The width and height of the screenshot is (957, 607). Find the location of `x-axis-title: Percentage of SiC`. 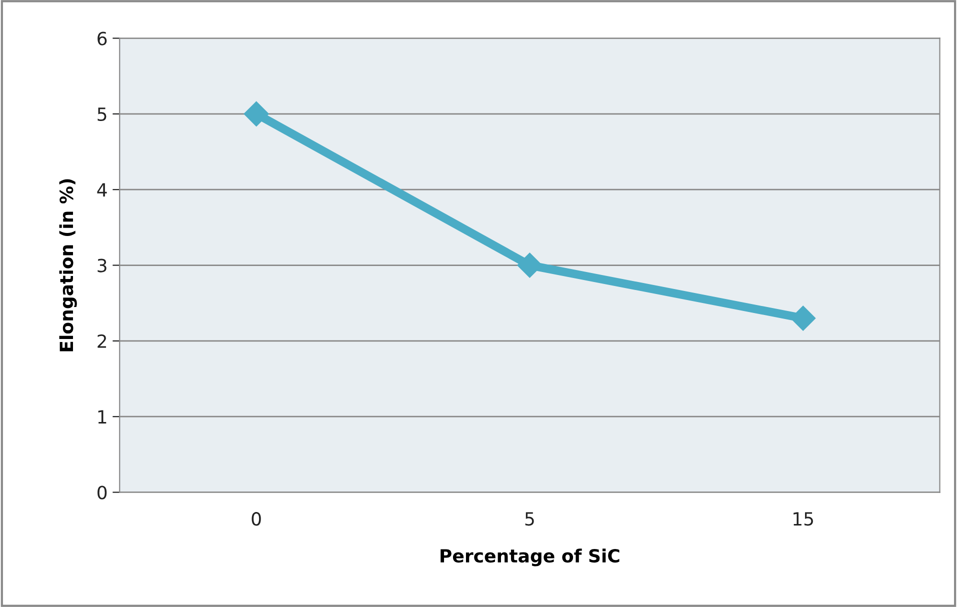

x-axis-title: Percentage of SiC is located at coordinates (530, 557).